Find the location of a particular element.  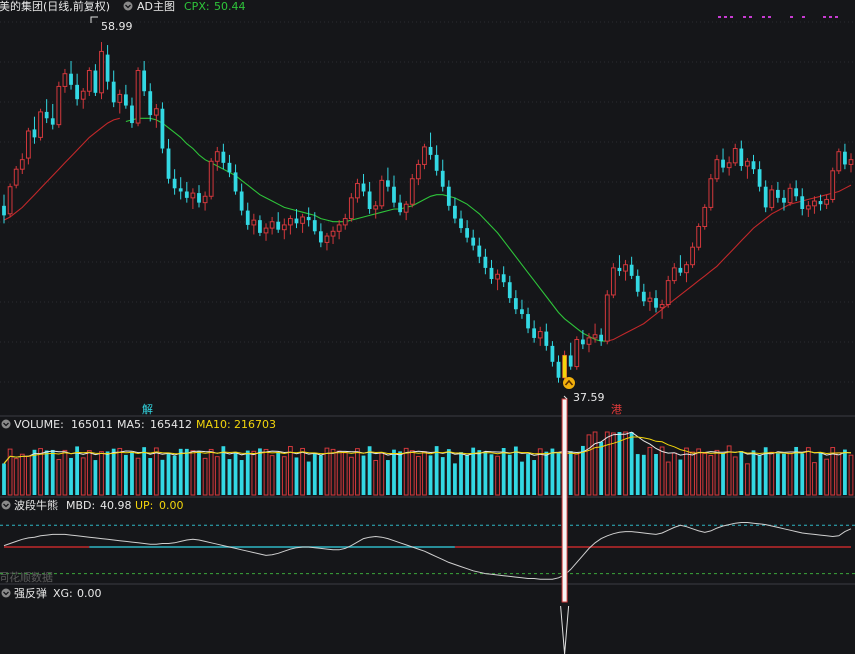

signal-candle is located at coordinates (564, 366).